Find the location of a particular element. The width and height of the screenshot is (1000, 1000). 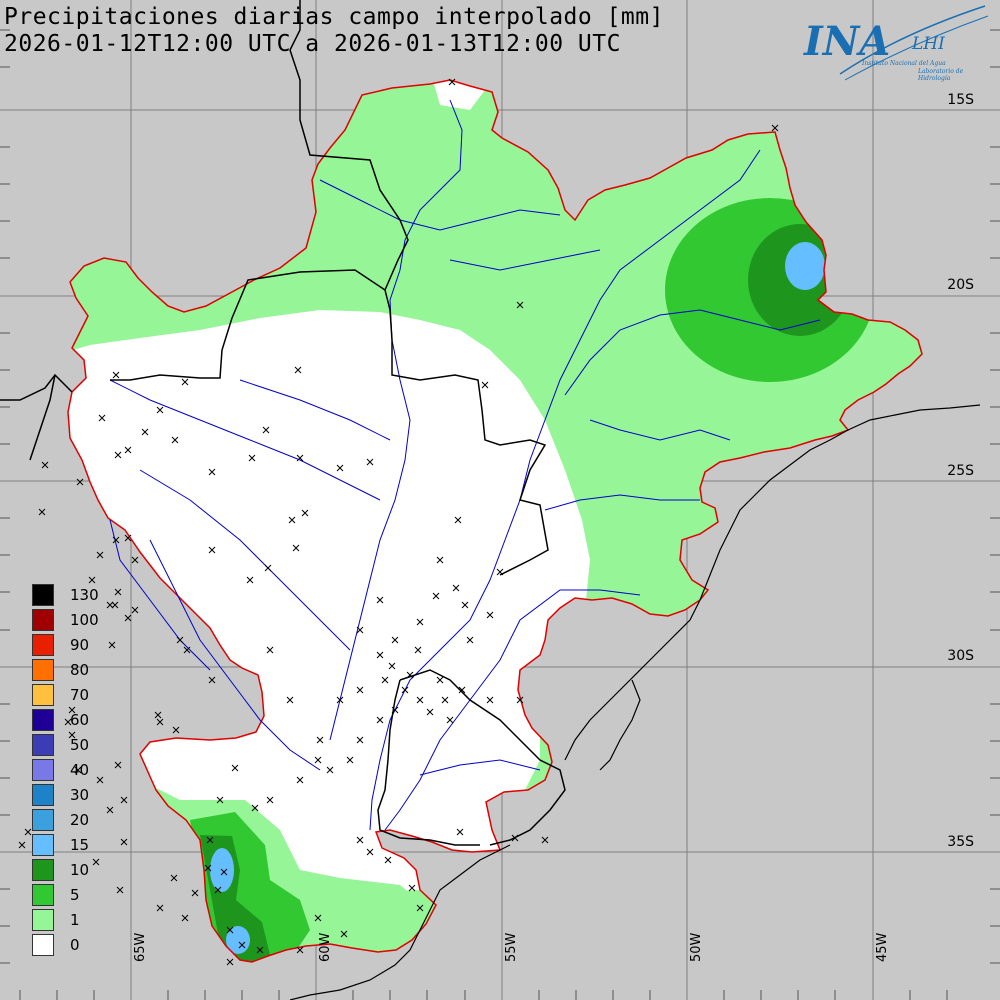

logo-subtitle-ina: Instituto Nacional del Agua is located at coordinates (904, 63).